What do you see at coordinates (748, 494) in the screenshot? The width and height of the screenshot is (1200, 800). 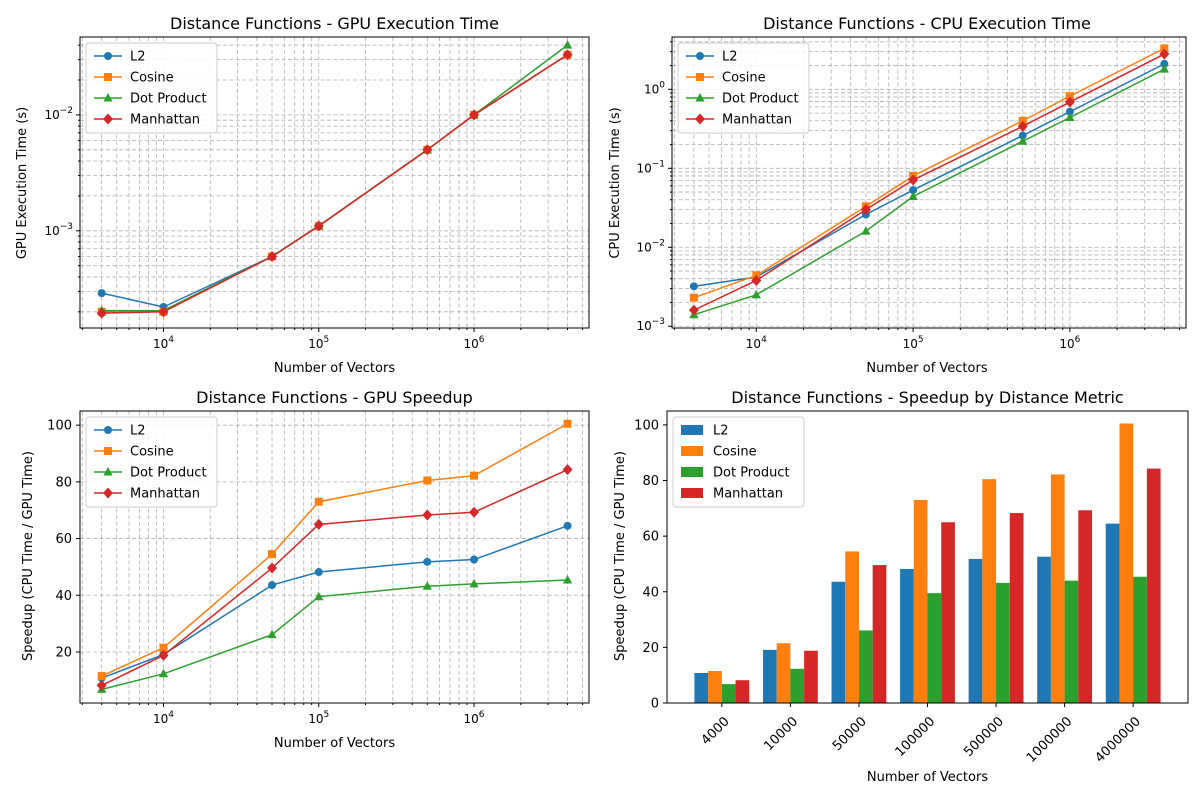 I see `legend-label: Manhattan` at bounding box center [748, 494].